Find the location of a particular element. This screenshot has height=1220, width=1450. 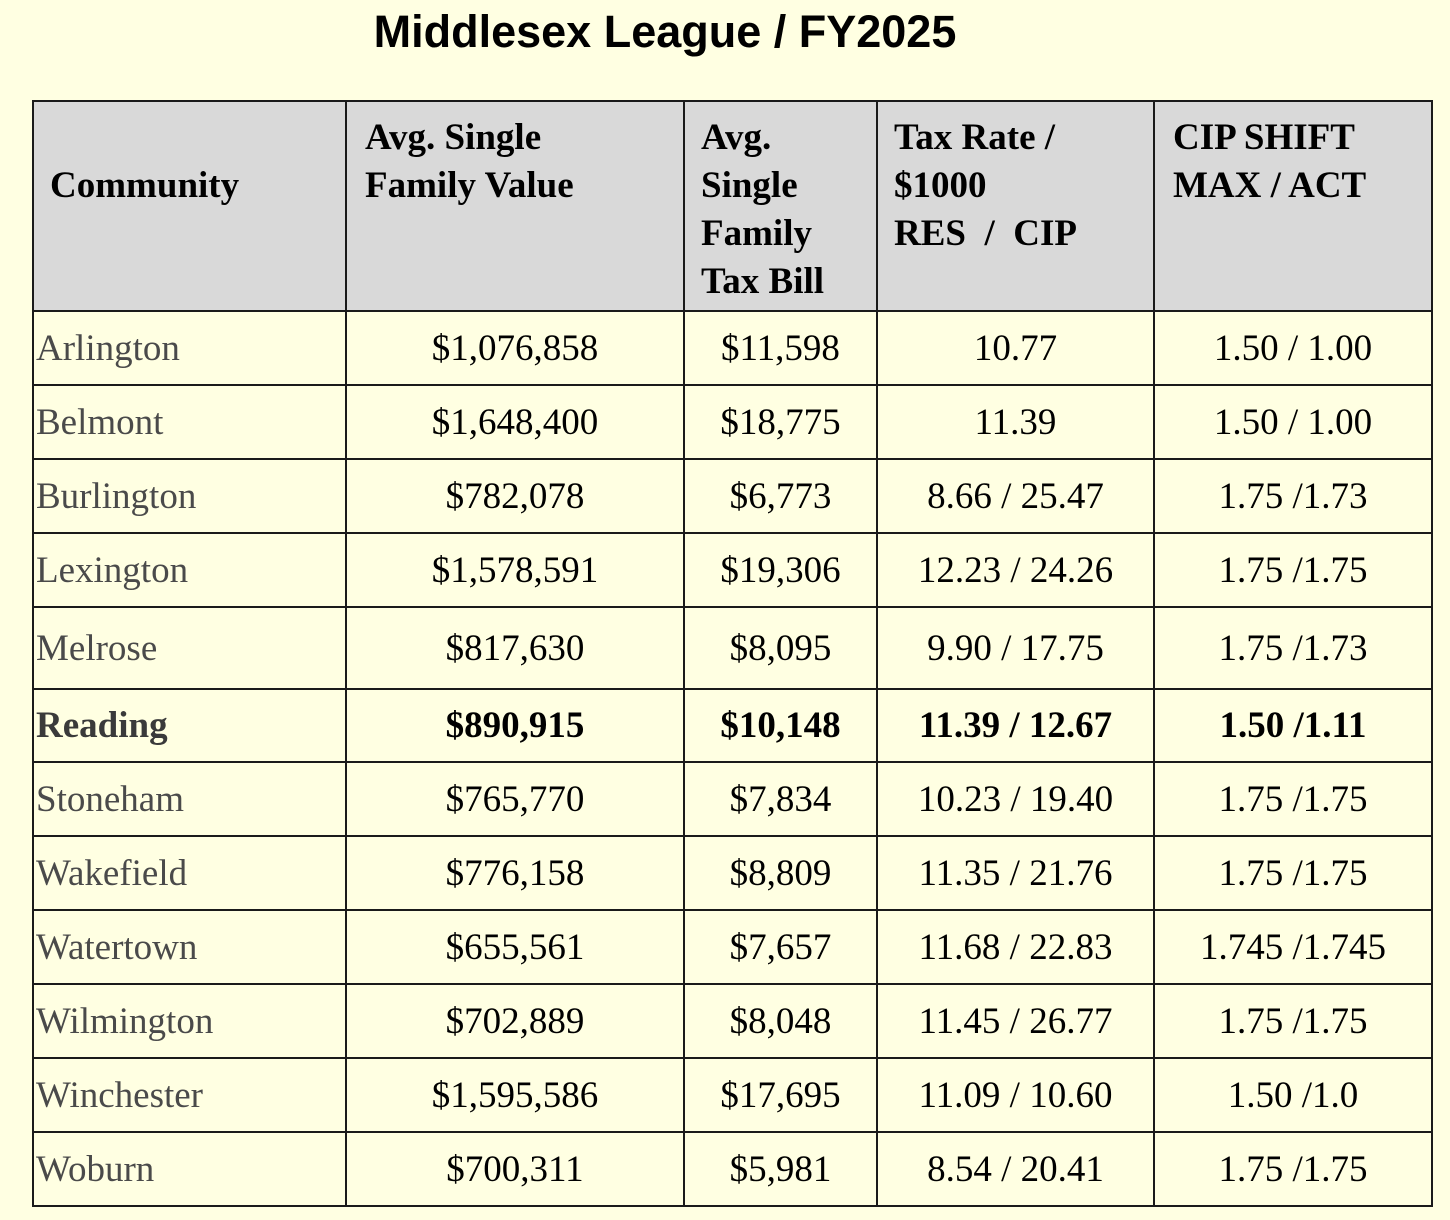

cell-avg-value: $890,915 is located at coordinates (515, 725).